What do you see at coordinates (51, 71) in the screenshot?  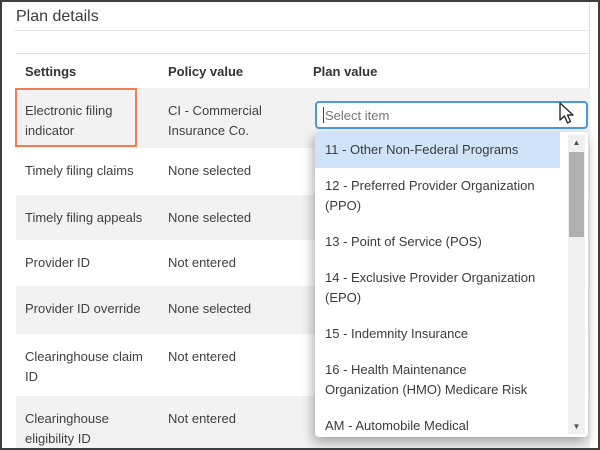 I see `column-header-settings: Settings` at bounding box center [51, 71].